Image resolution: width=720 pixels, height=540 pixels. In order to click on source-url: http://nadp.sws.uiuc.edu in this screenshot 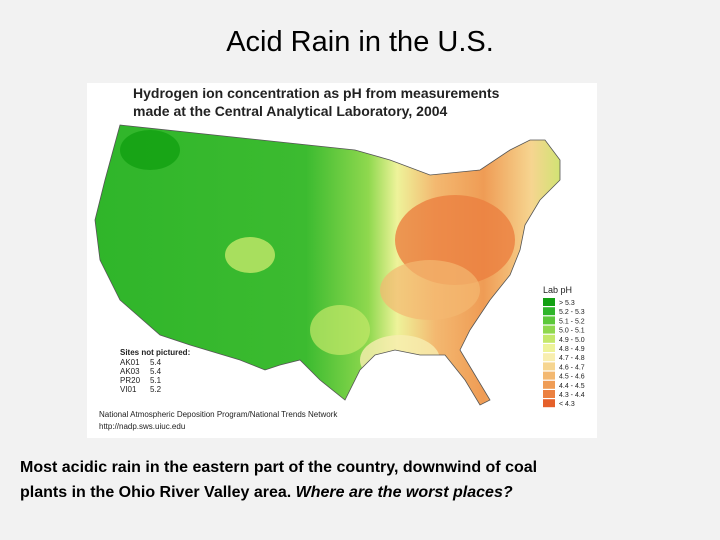, I will do `click(142, 426)`.